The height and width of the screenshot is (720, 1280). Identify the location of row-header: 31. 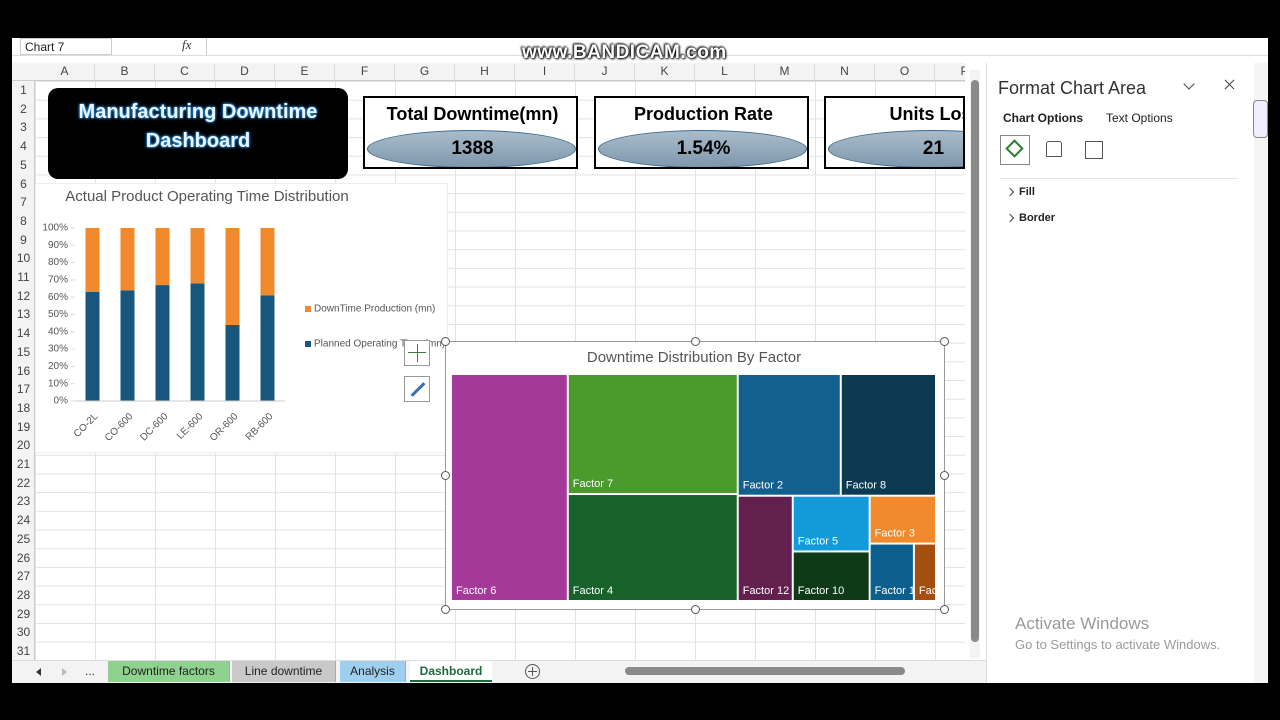
(23, 651).